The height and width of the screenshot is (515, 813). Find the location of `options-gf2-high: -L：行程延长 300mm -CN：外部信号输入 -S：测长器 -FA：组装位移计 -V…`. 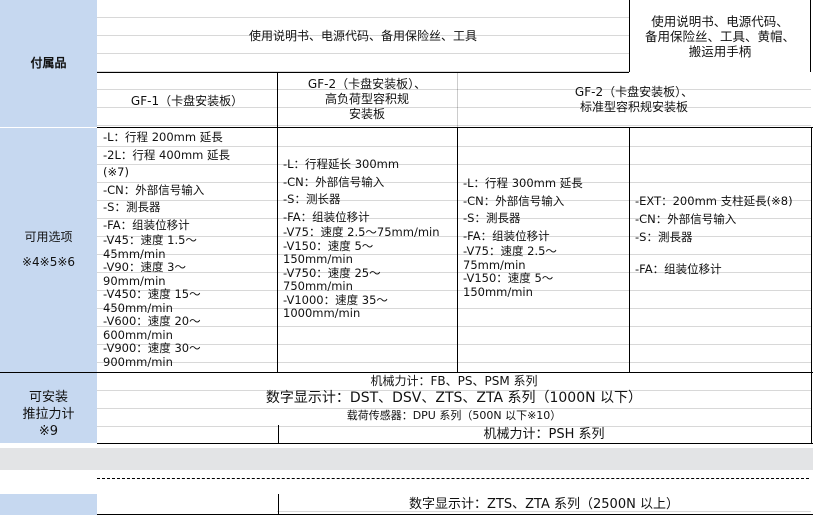

options-gf2-high: -L：行程延长 300mm -CN：外部信号输入 -S：测长器 -FA：组装位移计 -V… is located at coordinates (367, 250).